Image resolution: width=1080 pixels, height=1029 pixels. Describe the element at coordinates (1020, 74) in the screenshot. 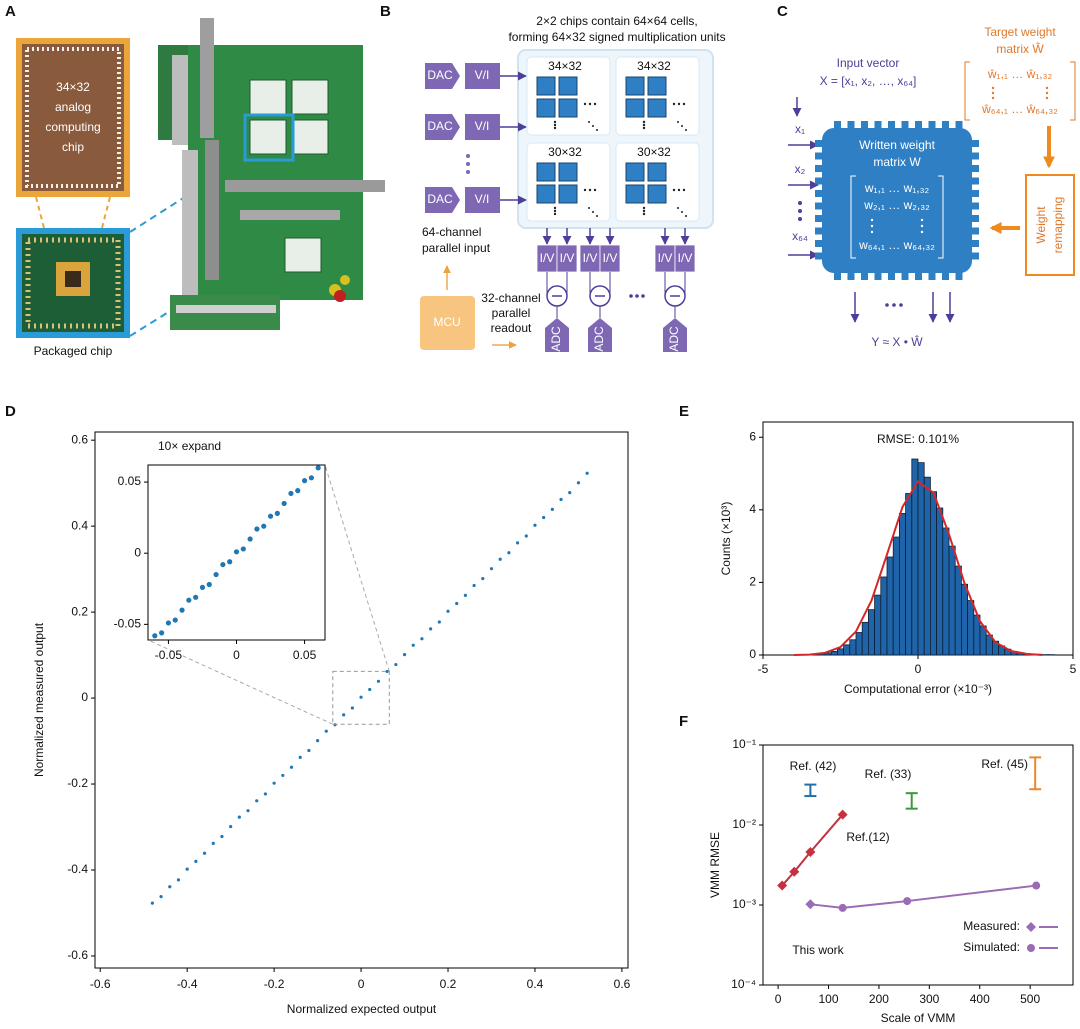

I see `target-row: ŵ₁,₁ … ŵ₁,₃₂` at that location.